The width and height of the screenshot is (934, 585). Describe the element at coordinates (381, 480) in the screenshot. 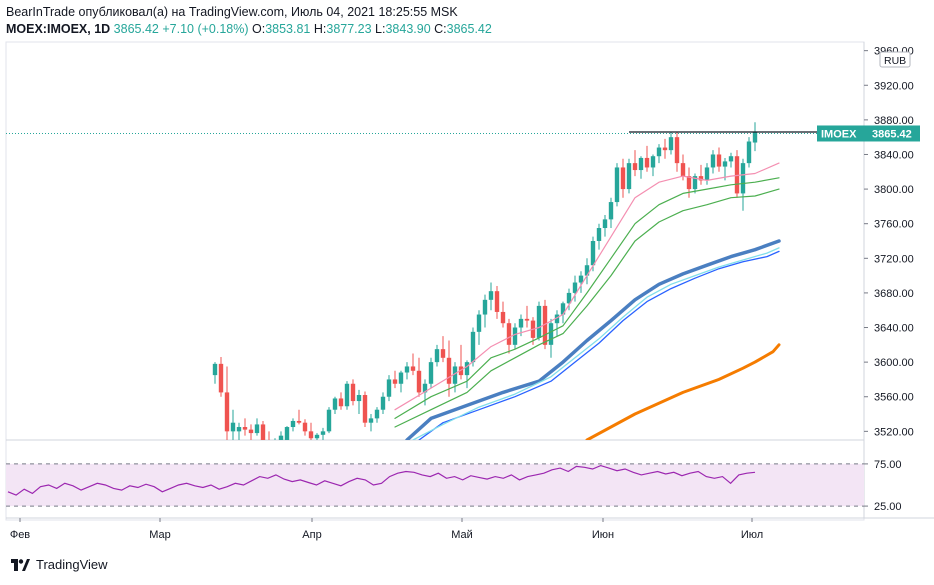

I see `rsi-line` at that location.